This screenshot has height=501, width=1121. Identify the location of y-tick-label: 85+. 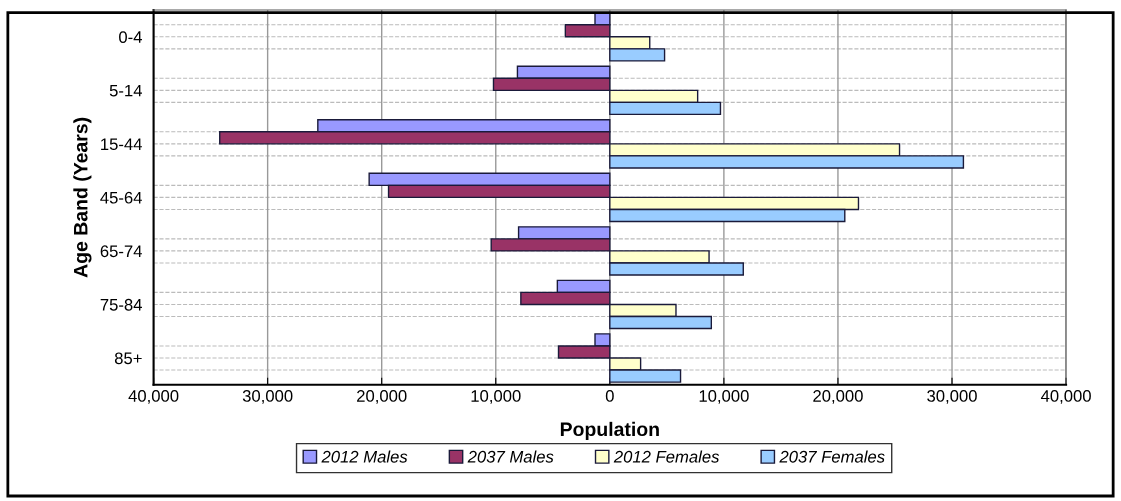
(128, 358).